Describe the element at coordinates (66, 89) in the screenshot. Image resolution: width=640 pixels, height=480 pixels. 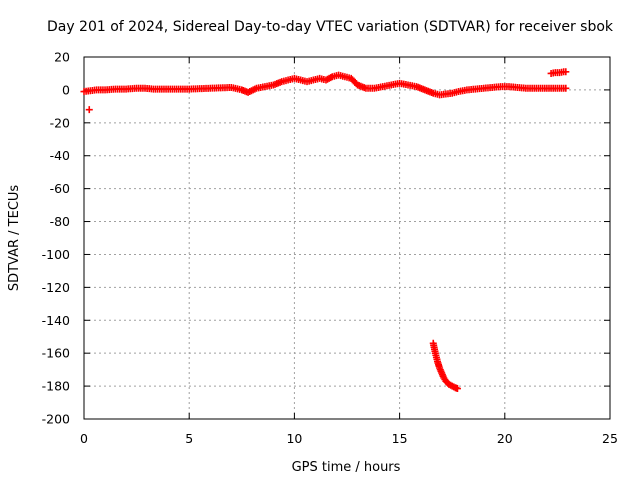
I see `y-tick-label: 0` at that location.